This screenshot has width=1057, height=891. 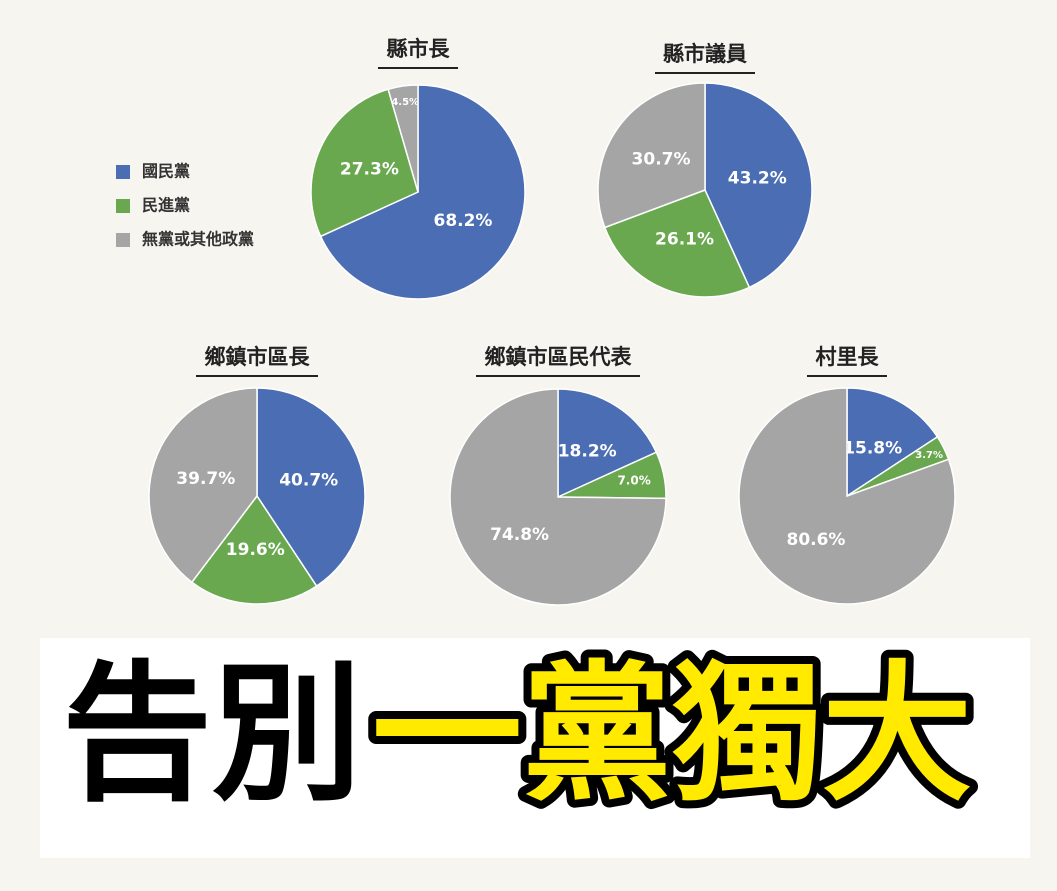 I want to click on data-label: 68.2%, so click(x=462, y=221).